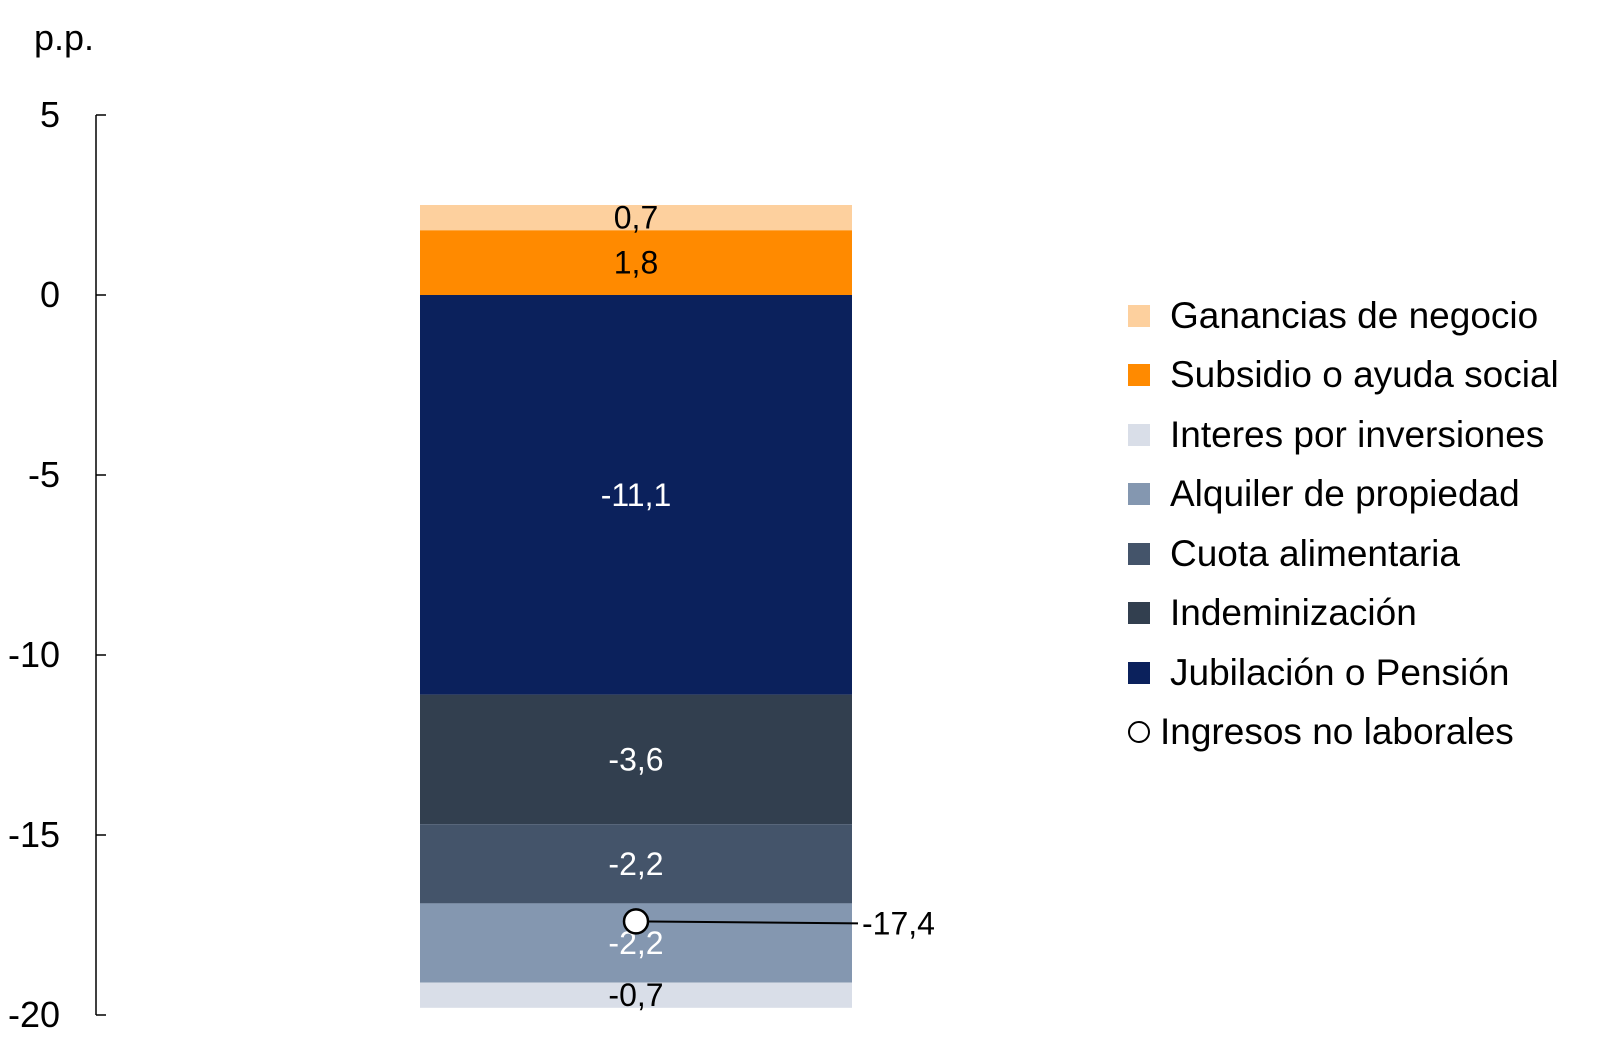 This screenshot has height=1052, width=1620. I want to click on total-label: -17,4, so click(898, 923).